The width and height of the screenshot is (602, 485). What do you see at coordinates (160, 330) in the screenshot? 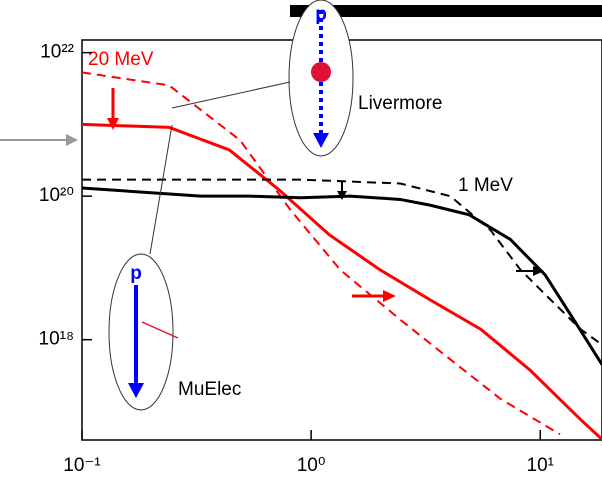
I see `delta-ray` at bounding box center [160, 330].